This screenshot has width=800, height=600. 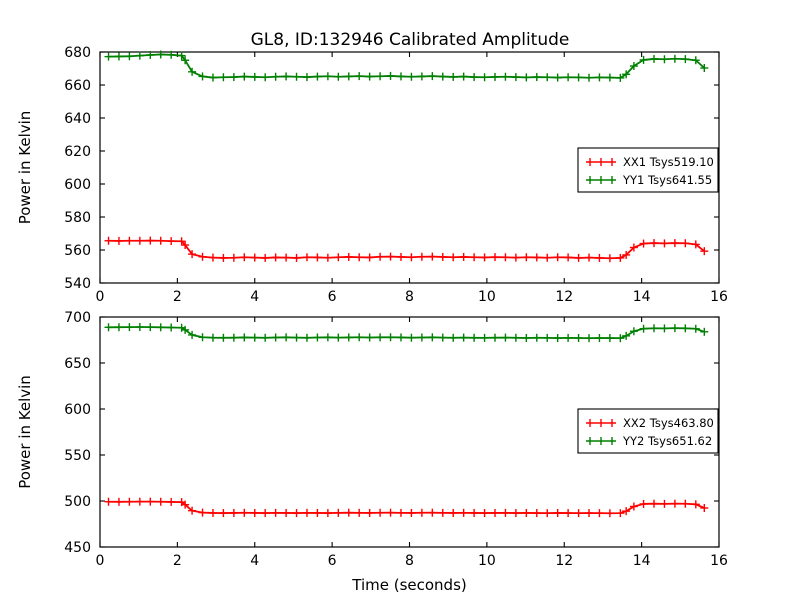 What do you see at coordinates (77, 152) in the screenshot?
I see `y-tick-label: 620` at bounding box center [77, 152].